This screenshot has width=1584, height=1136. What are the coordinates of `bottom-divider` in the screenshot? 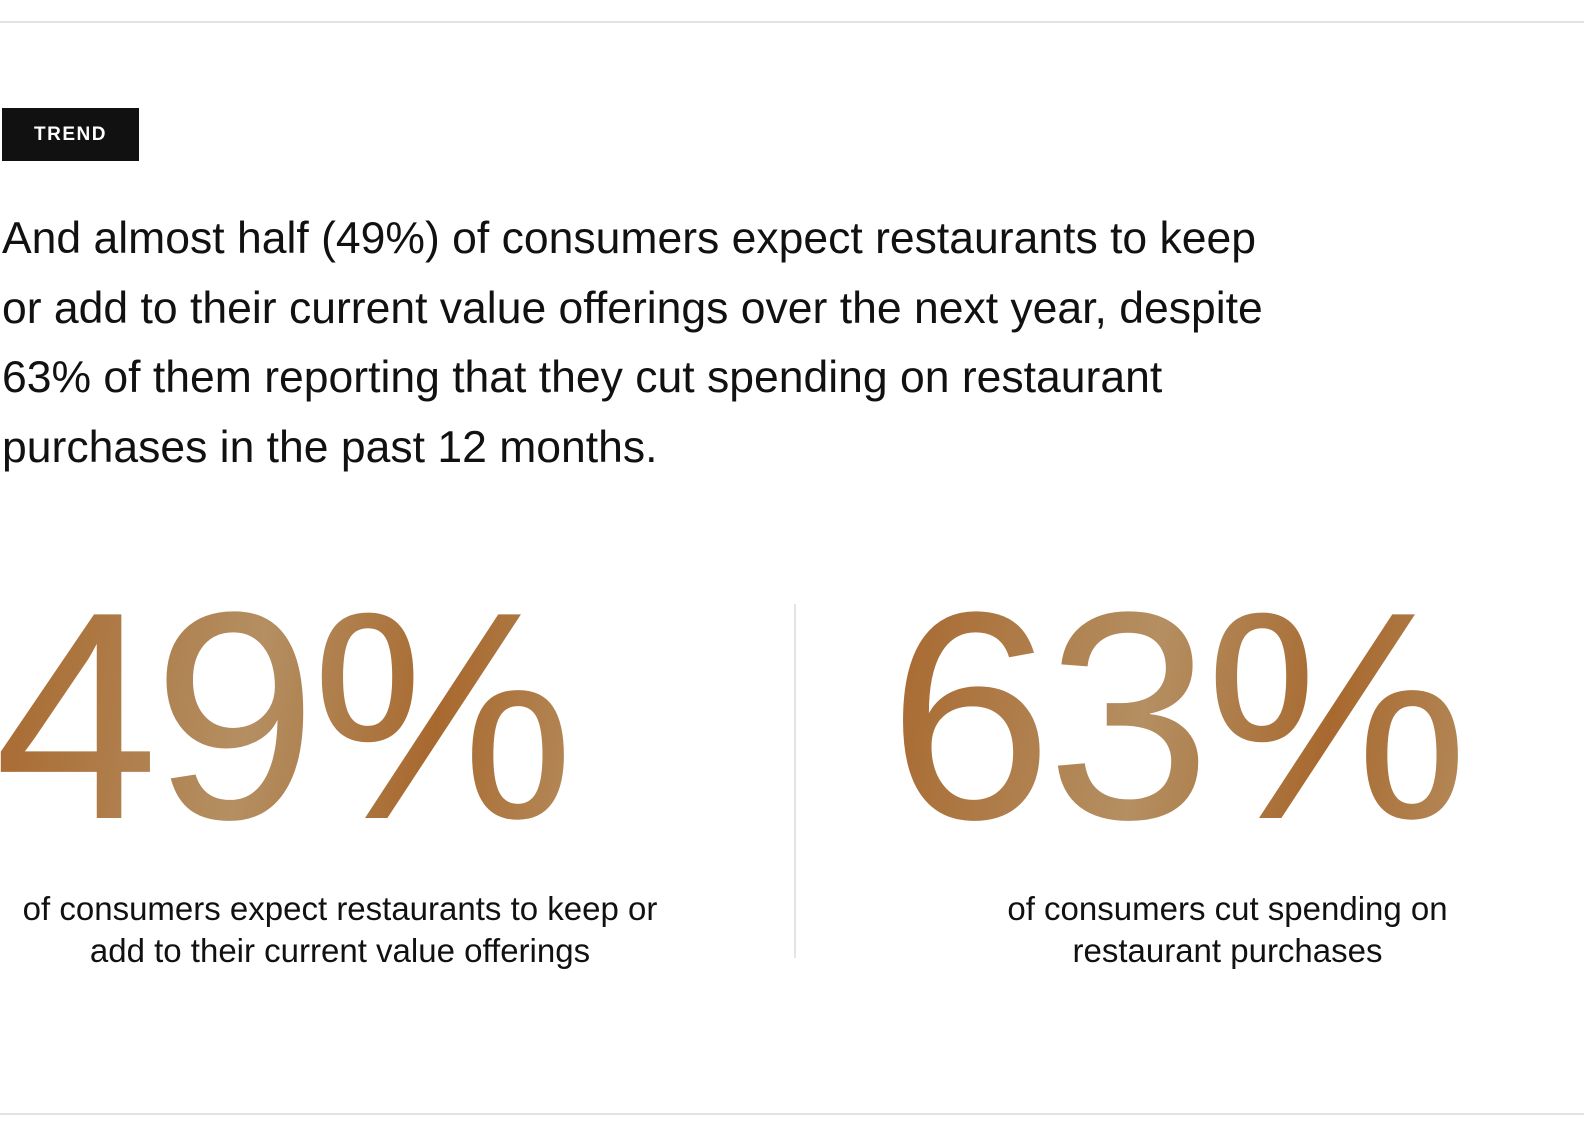 It's located at (792, 1114).